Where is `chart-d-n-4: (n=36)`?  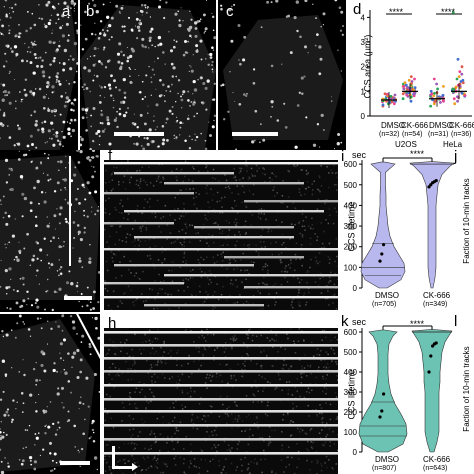
chart-d-n-4: (n=36) is located at coordinates (461, 134).